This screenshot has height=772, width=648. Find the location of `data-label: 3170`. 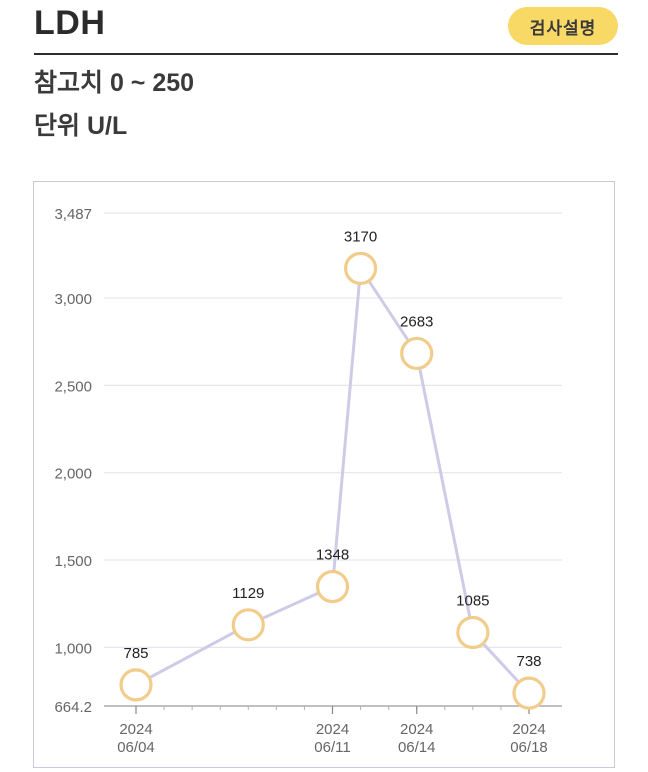

data-label: 3170 is located at coordinates (360, 236).